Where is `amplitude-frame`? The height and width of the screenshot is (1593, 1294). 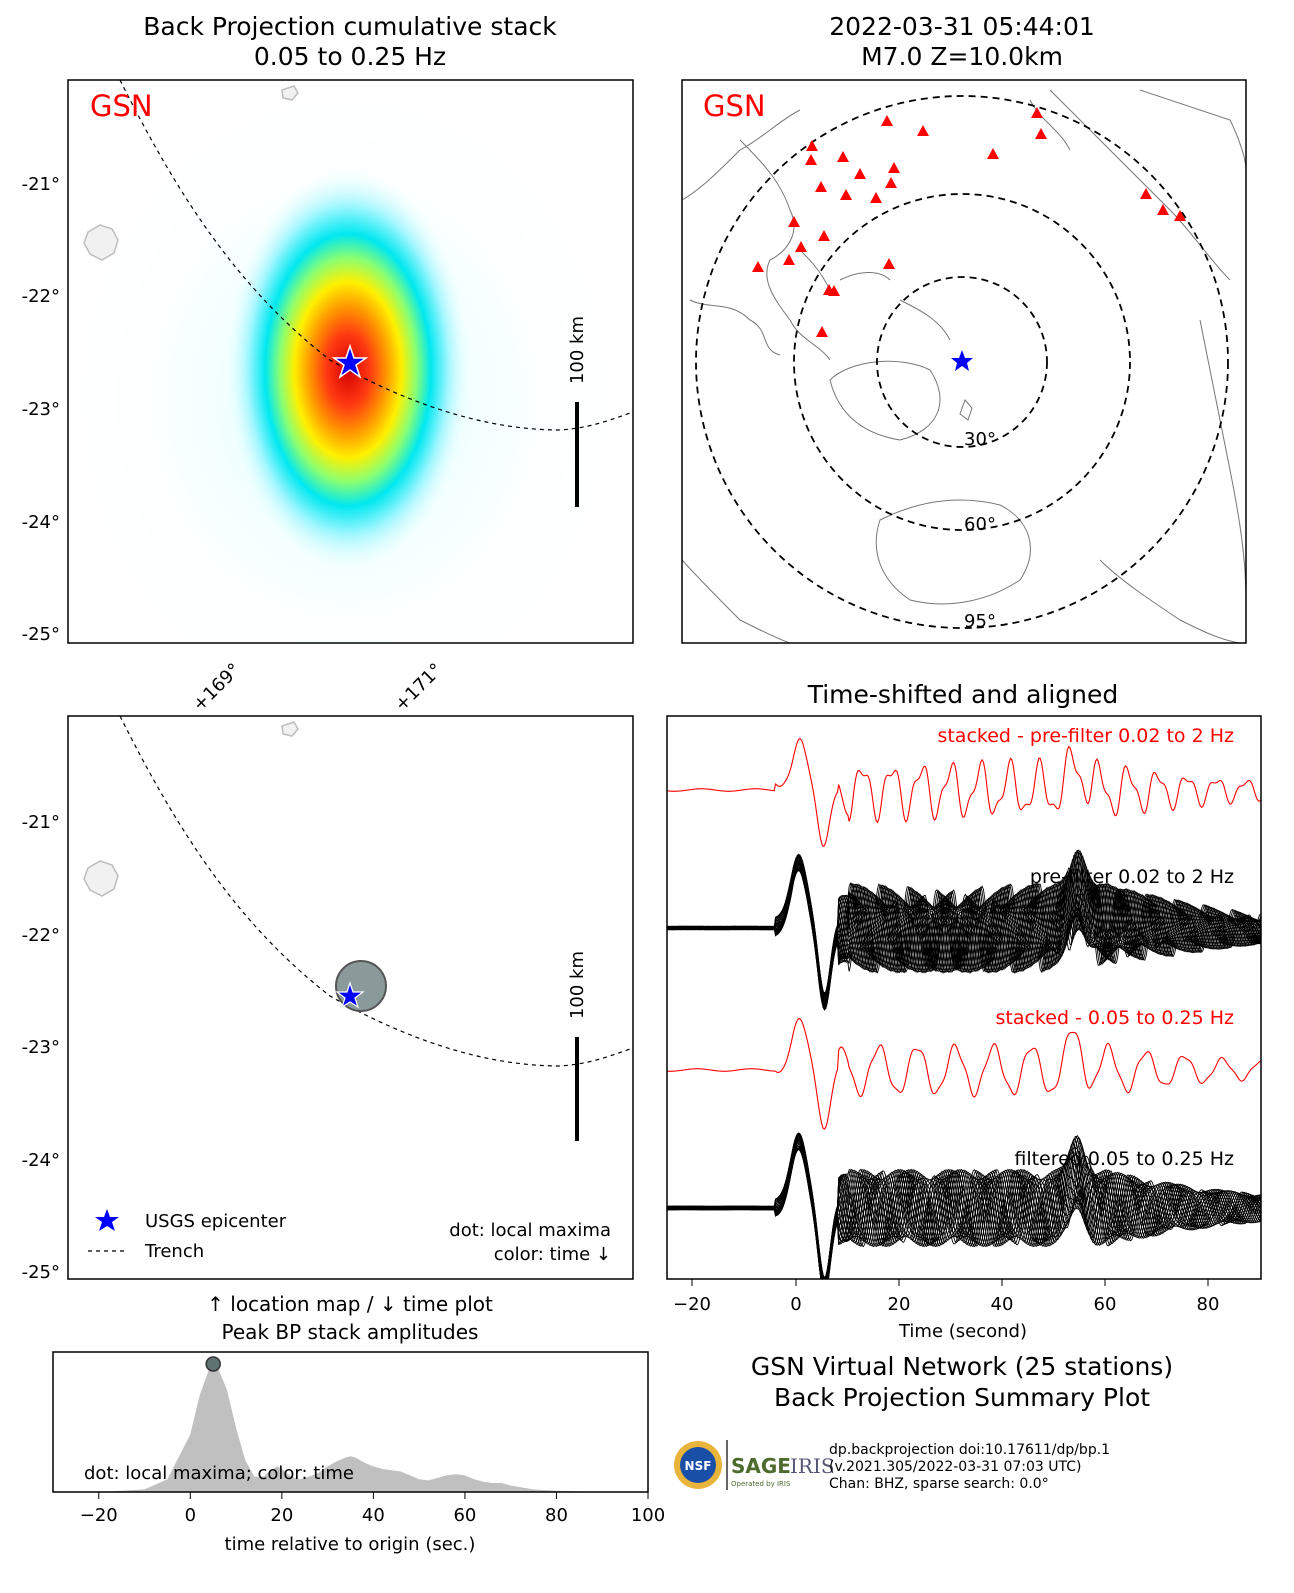
amplitude-frame is located at coordinates (350, 1422).